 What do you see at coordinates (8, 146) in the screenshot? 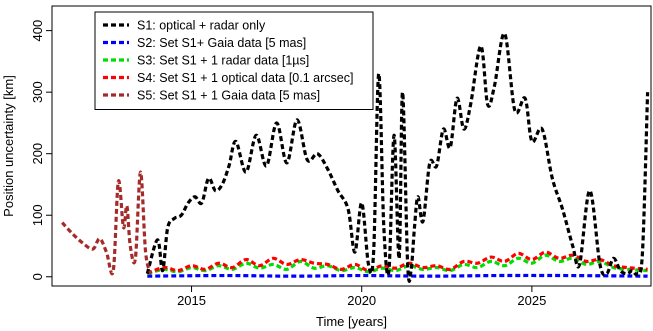
I see `y-axis-title: Position uncertainty [km]` at bounding box center [8, 146].